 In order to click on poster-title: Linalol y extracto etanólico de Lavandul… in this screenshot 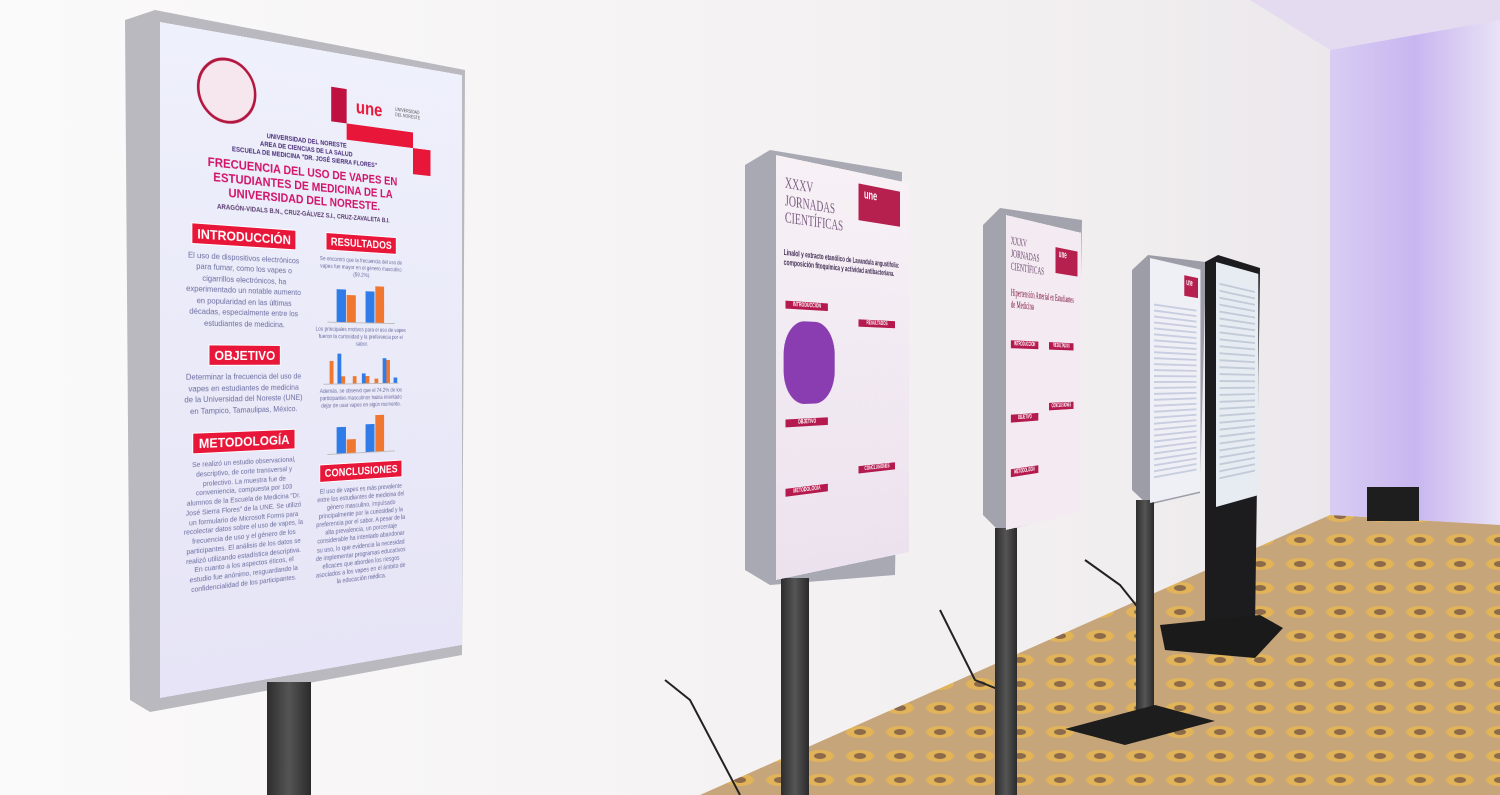, I will do `click(841, 262)`.